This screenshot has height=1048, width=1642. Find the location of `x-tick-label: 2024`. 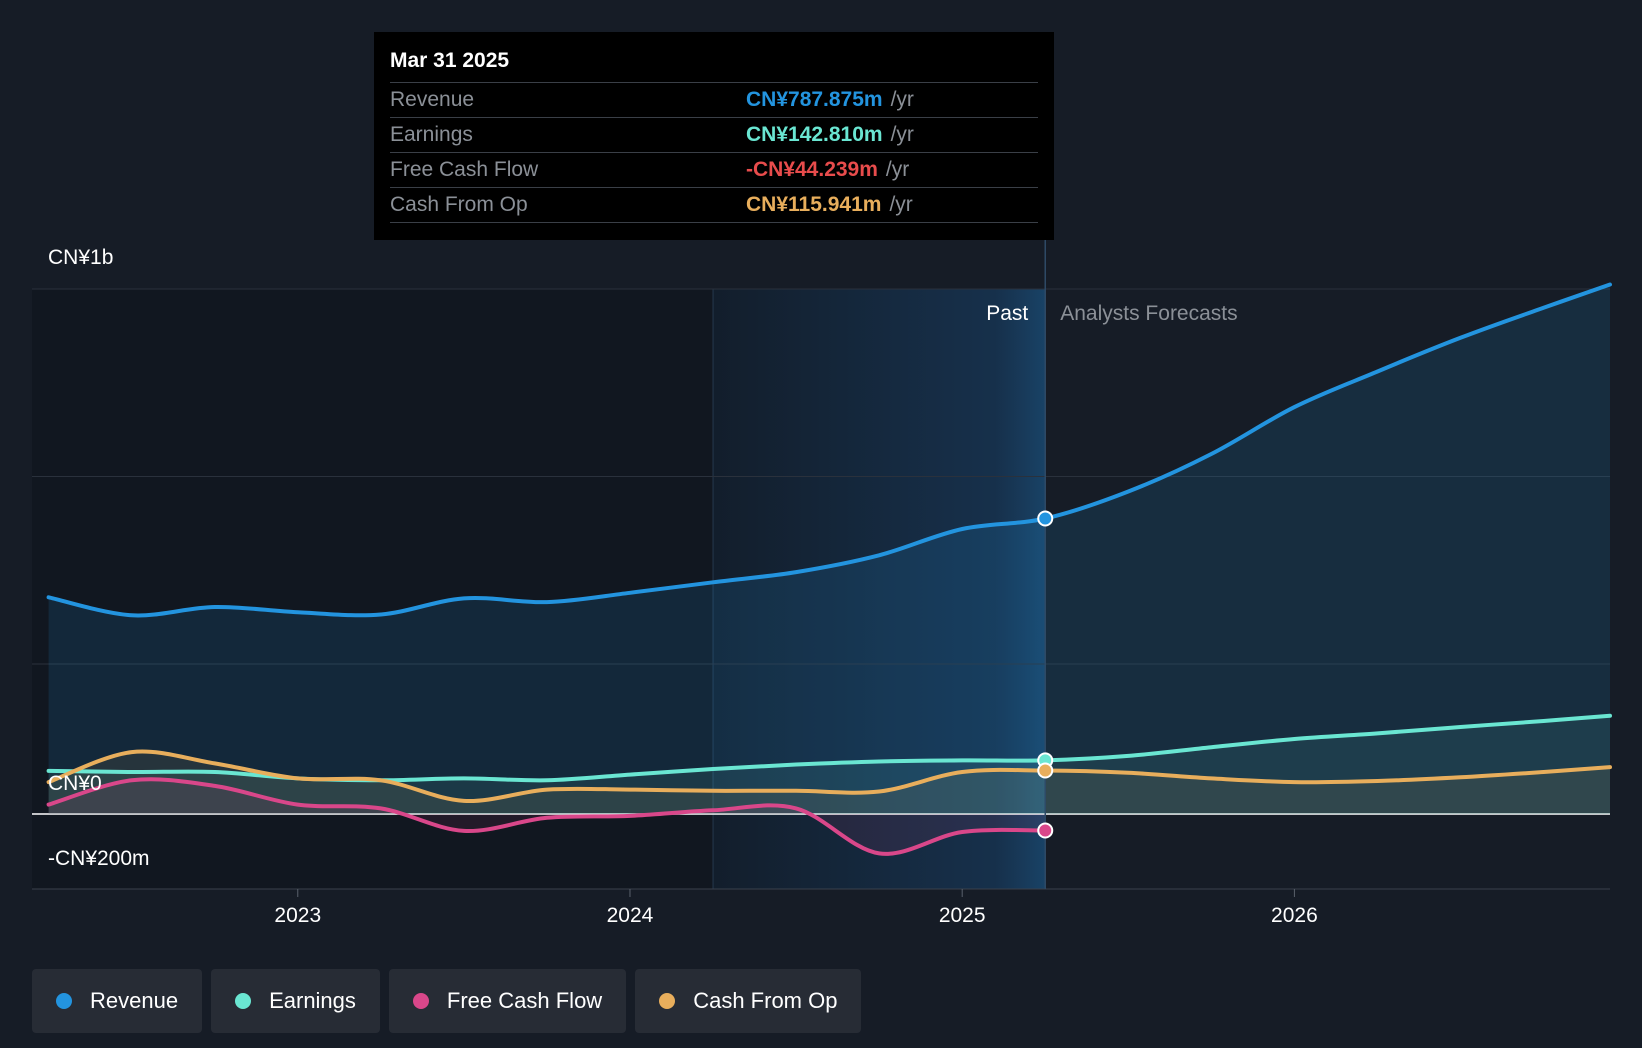

x-tick-label: 2024 is located at coordinates (630, 915).